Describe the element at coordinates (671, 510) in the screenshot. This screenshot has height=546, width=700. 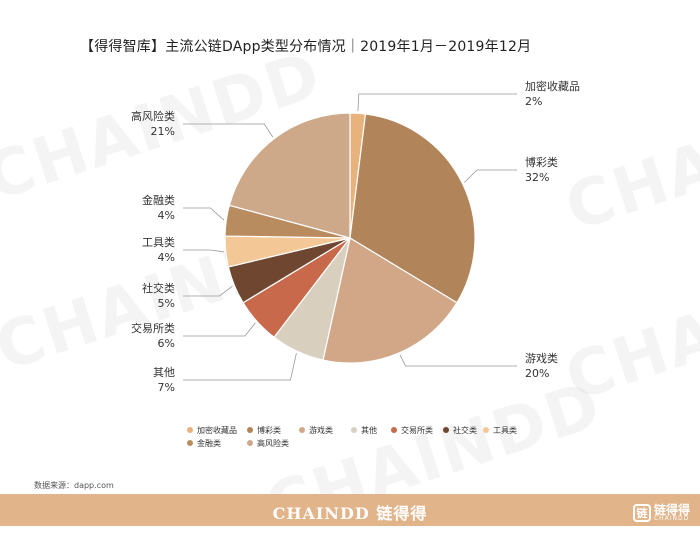
I see `logo-cn-text: 链得得` at that location.